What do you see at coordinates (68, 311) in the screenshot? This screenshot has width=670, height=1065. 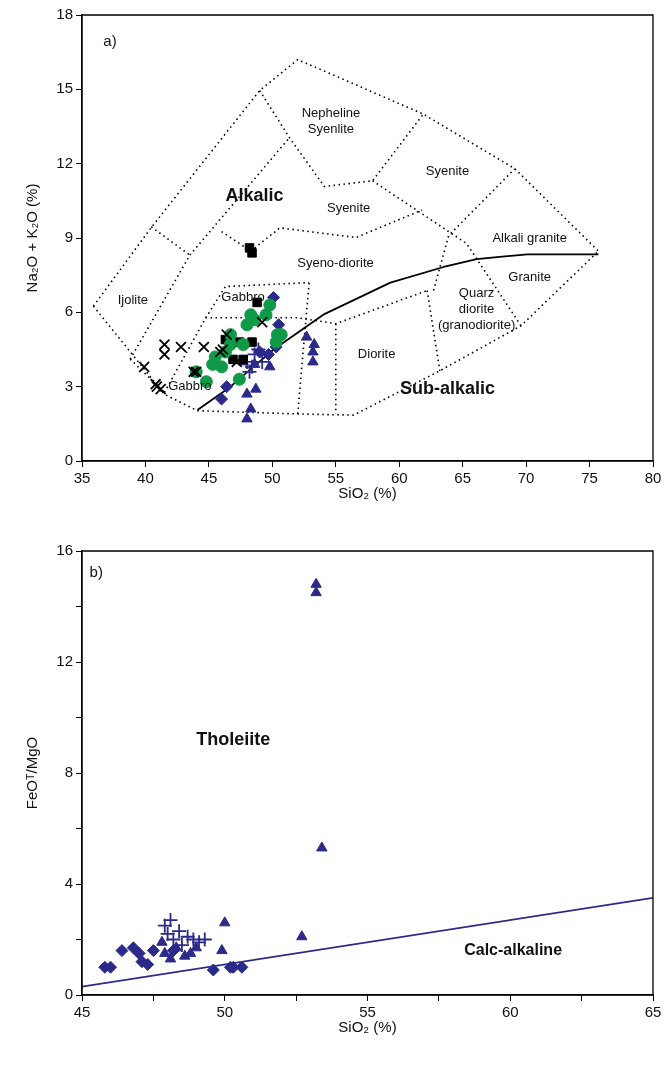 I see `y-tick-label: 6` at bounding box center [68, 311].